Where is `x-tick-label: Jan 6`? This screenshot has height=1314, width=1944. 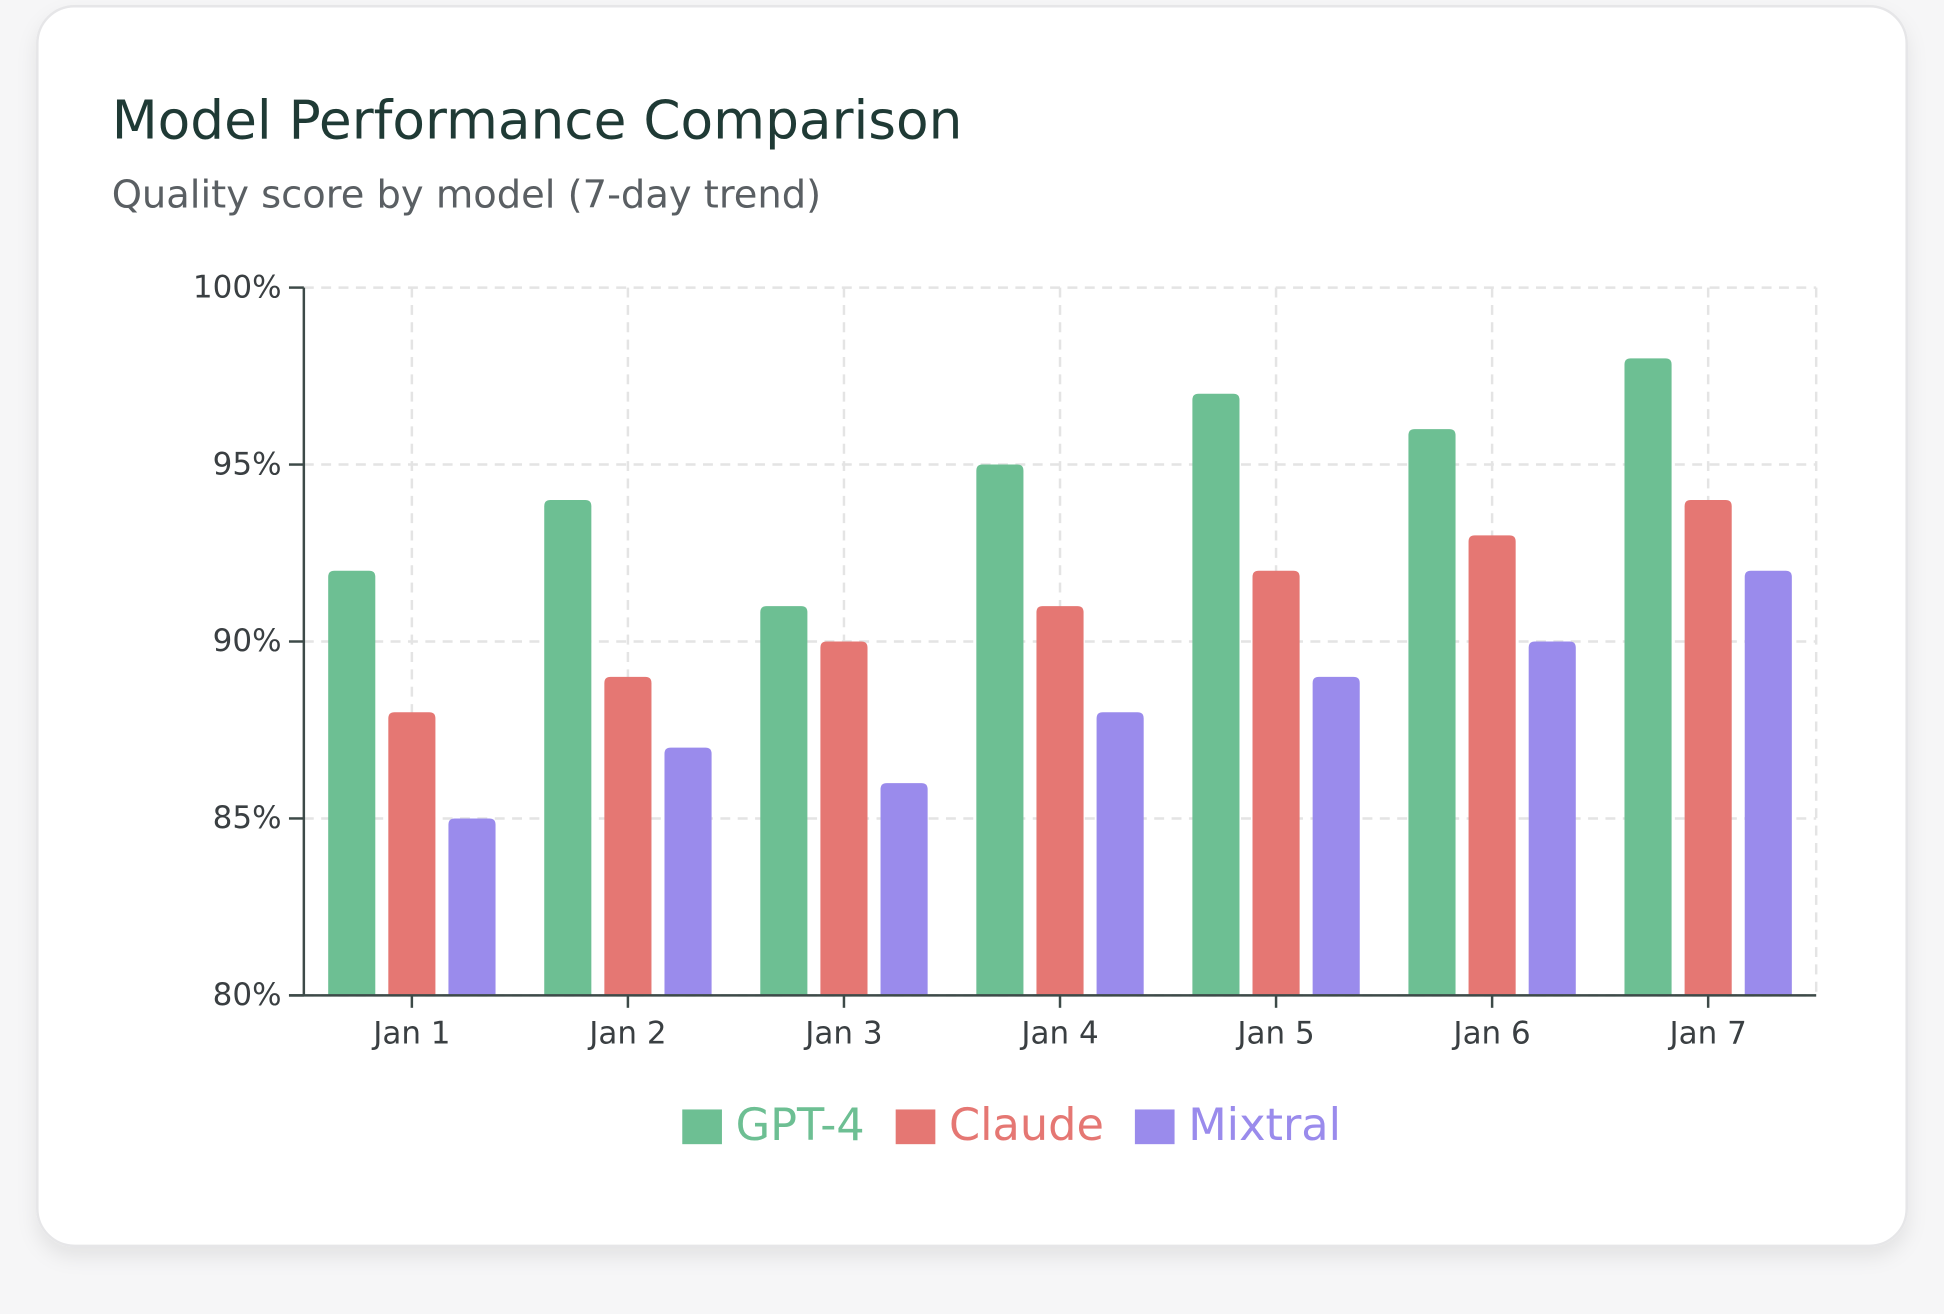 x-tick-label: Jan 6 is located at coordinates (1490, 1034).